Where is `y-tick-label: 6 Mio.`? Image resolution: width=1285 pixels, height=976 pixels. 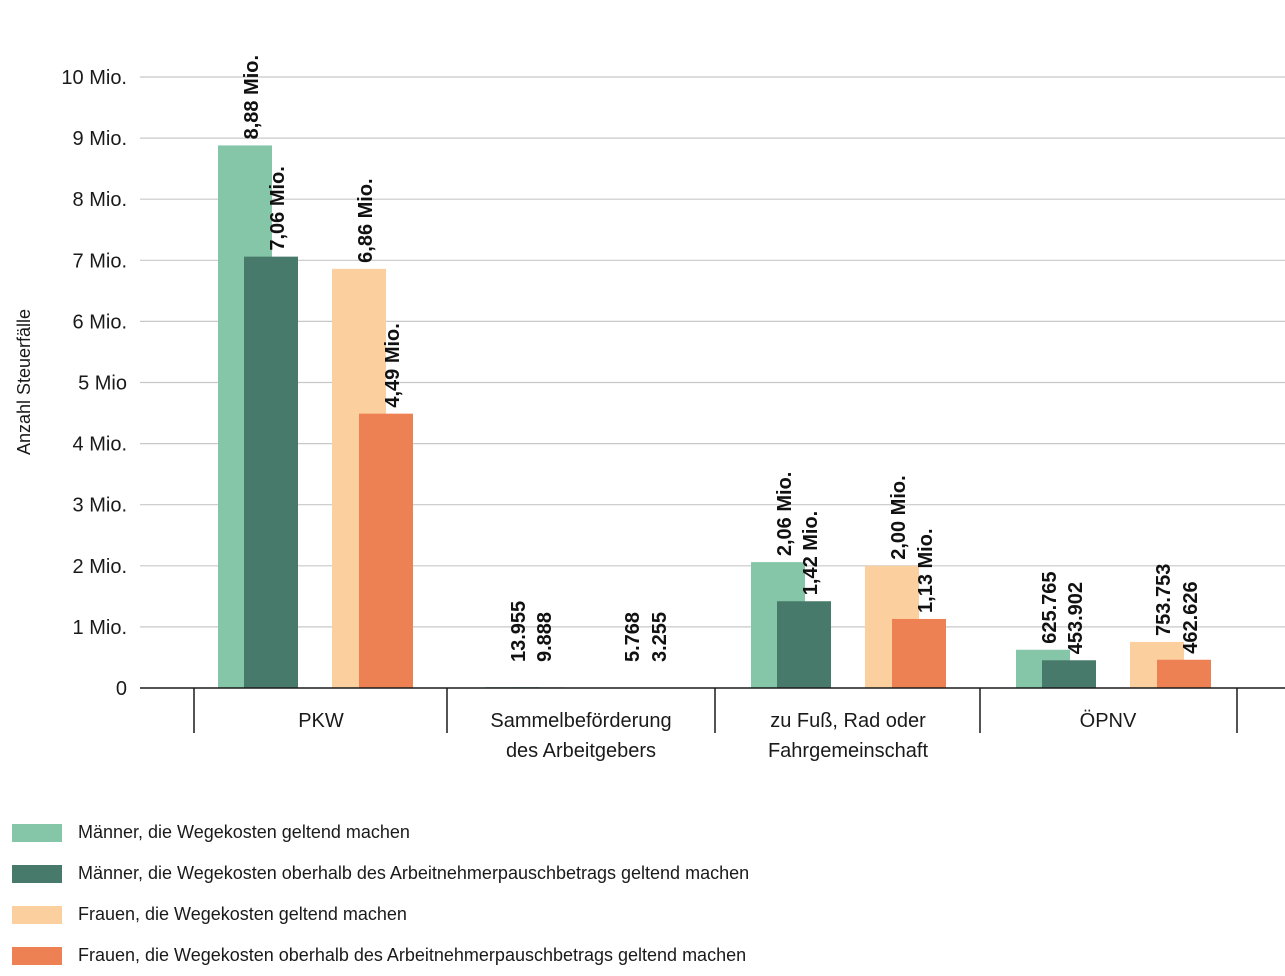 y-tick-label: 6 Mio. is located at coordinates (100, 322).